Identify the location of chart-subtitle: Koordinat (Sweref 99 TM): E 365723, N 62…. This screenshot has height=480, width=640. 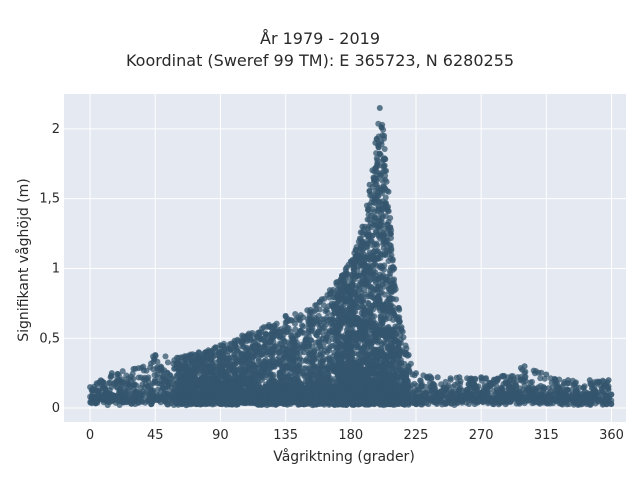
(320, 60).